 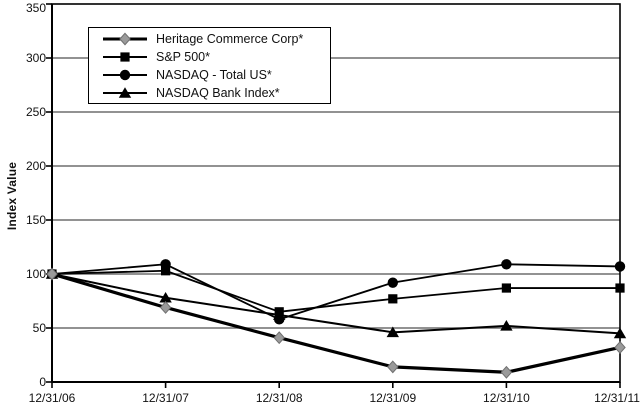 I want to click on triangle-marker-icon, so click(x=125, y=92).